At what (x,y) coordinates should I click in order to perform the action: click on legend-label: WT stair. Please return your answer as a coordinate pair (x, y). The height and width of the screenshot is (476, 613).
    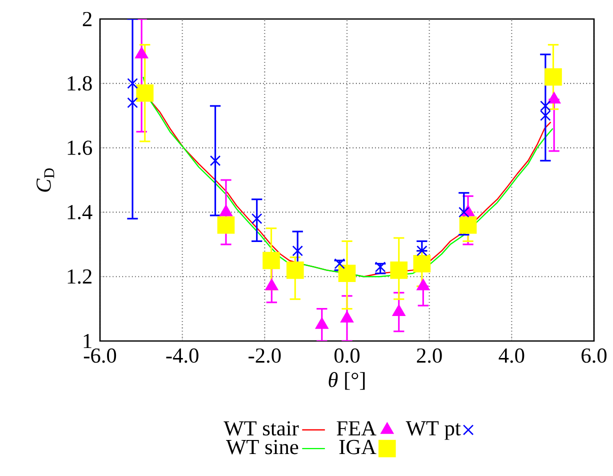
    Looking at the image, I should click on (261, 428).